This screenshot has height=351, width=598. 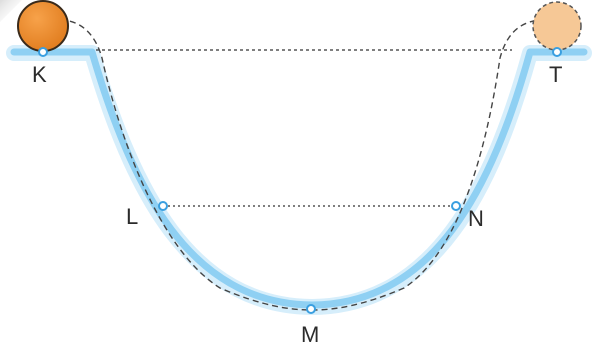 What do you see at coordinates (310, 334) in the screenshot?
I see `label-m: M` at bounding box center [310, 334].